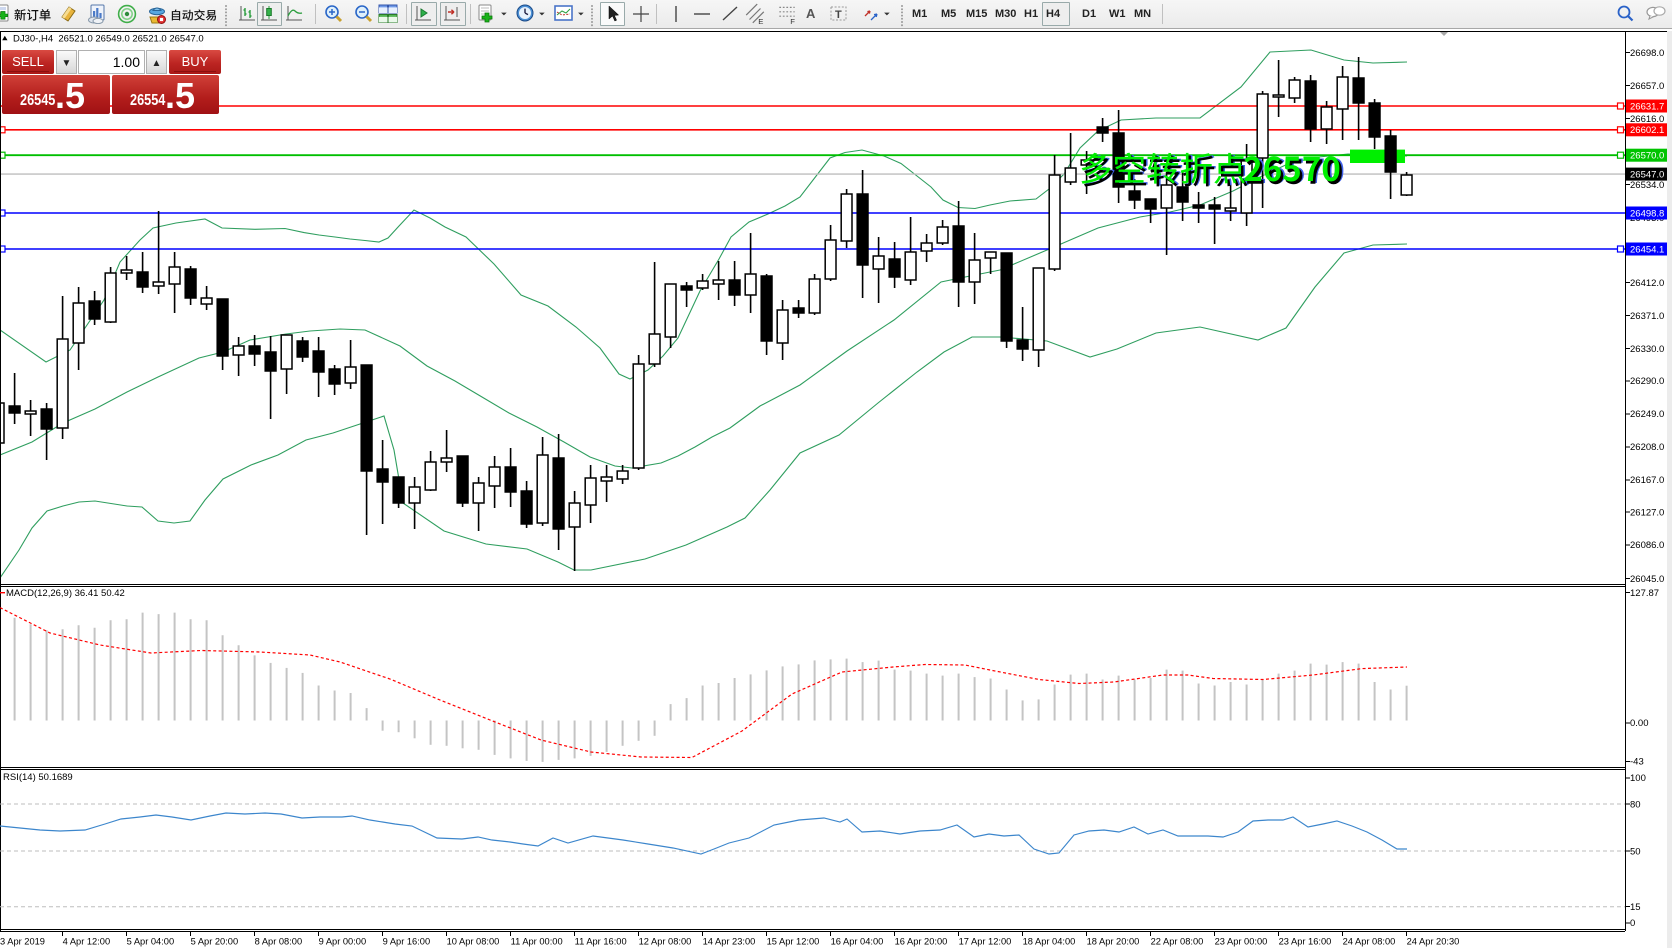 The image size is (1672, 948). What do you see at coordinates (1647, 349) in the screenshot?
I see `svg-text: 26330.0` at bounding box center [1647, 349].